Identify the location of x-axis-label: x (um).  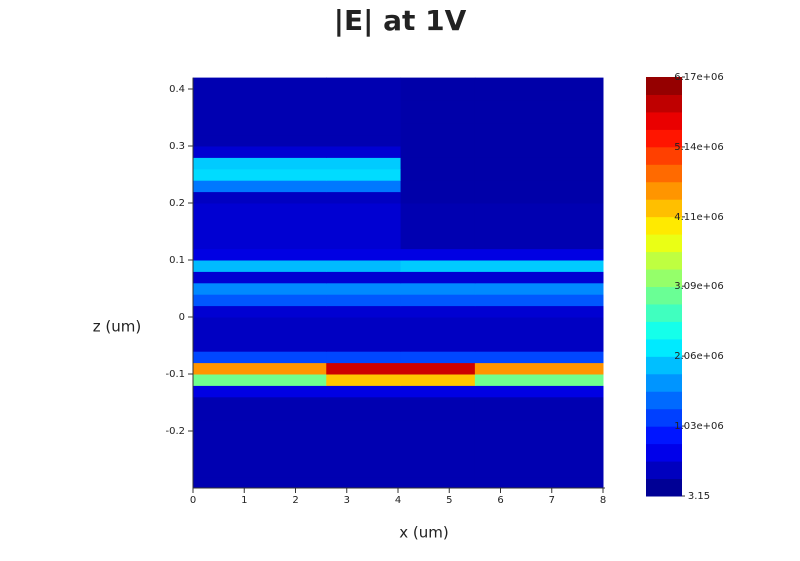
(423, 533).